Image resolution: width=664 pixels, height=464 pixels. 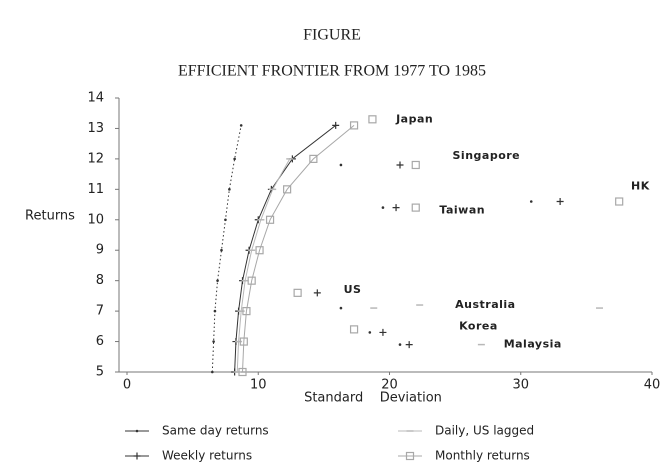 I want to click on legend-label: Monthly returns, so click(x=482, y=456).